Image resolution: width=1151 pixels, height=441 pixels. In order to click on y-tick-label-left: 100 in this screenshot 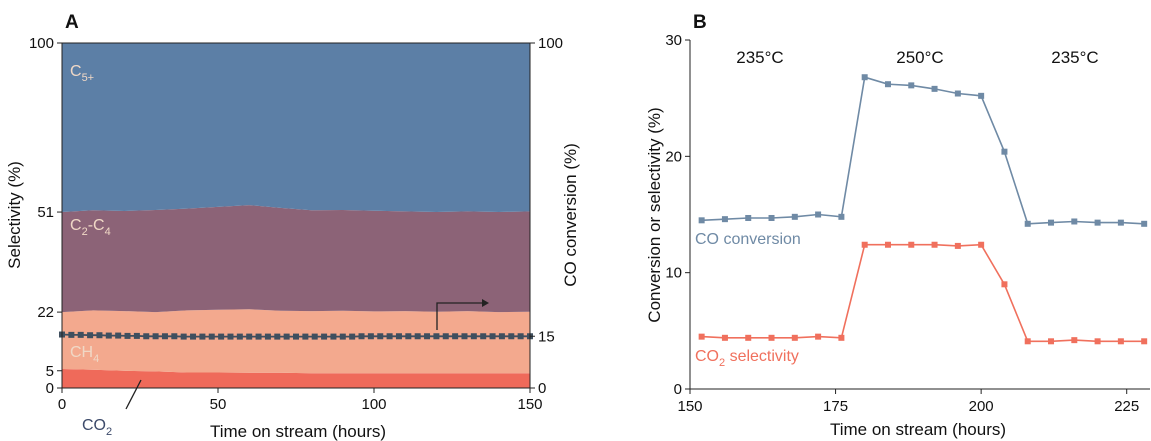, I will do `click(41, 43)`.